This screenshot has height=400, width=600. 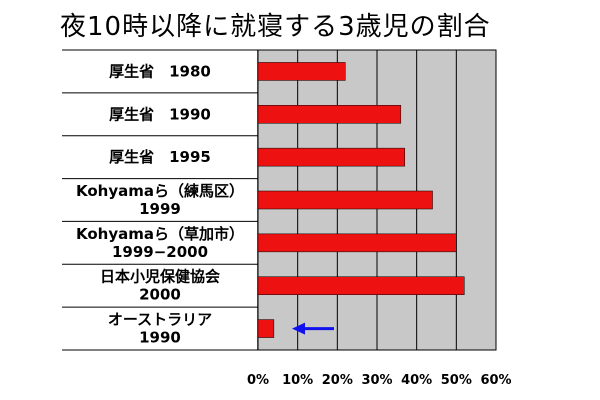 I want to click on x-tick-label: 40%, so click(x=416, y=380).